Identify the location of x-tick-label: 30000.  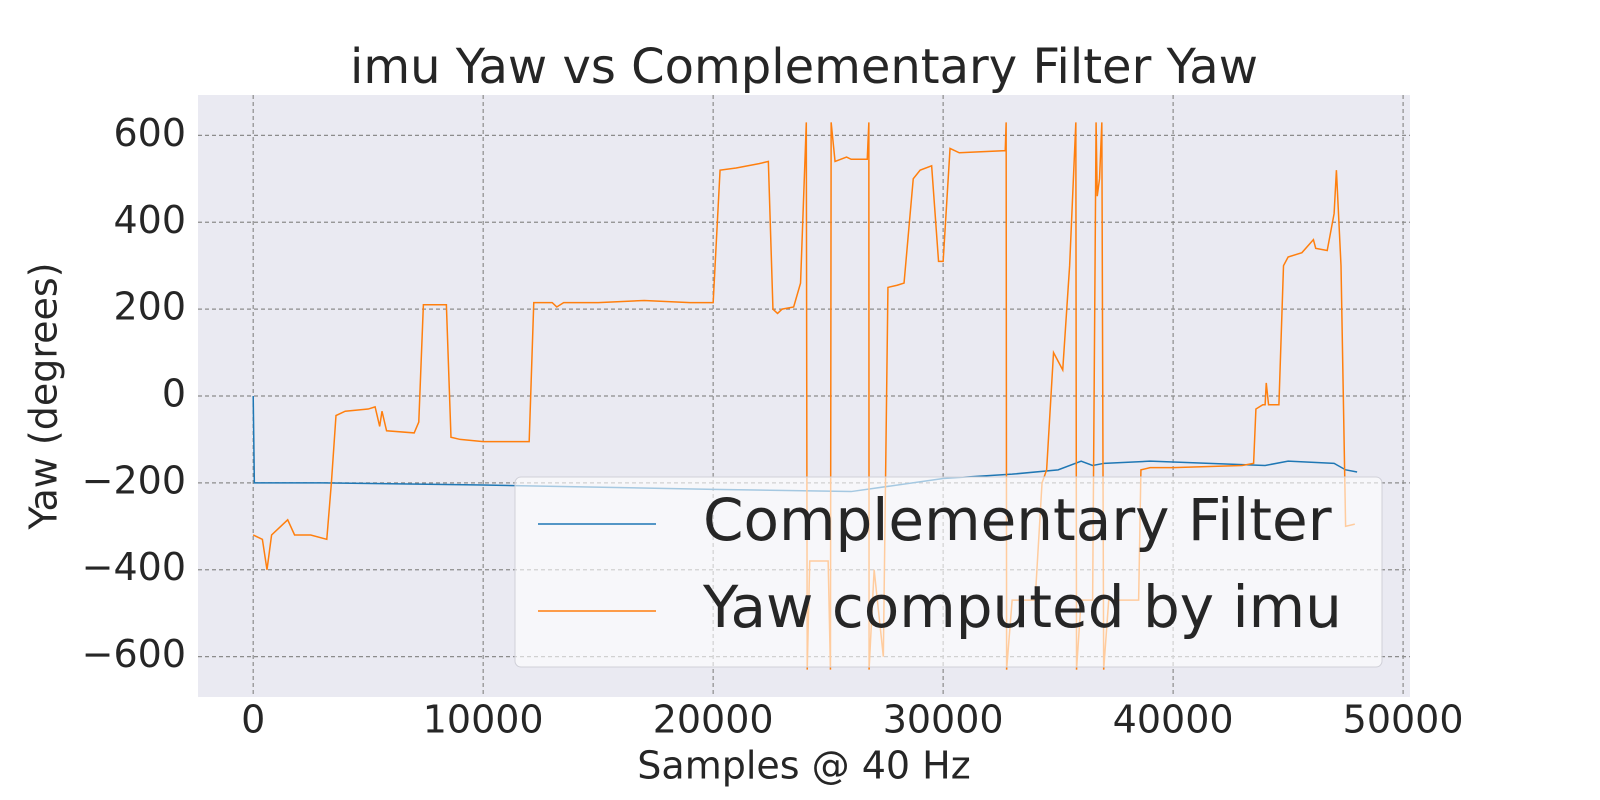
(943, 720).